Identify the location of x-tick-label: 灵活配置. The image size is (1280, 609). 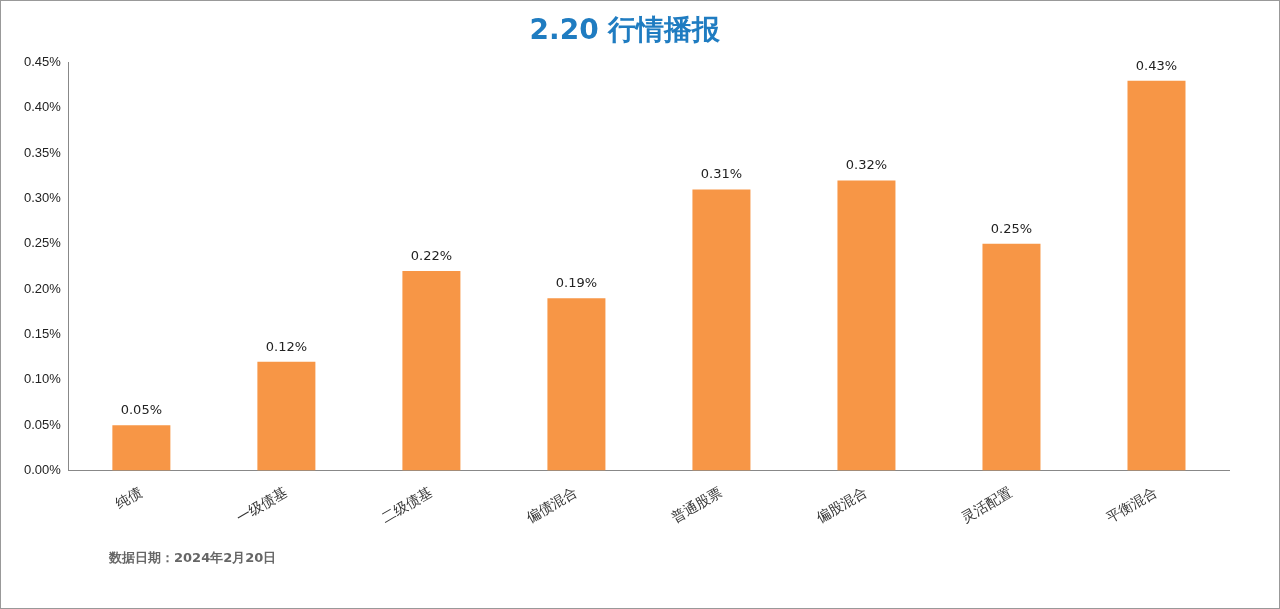
(986, 504).